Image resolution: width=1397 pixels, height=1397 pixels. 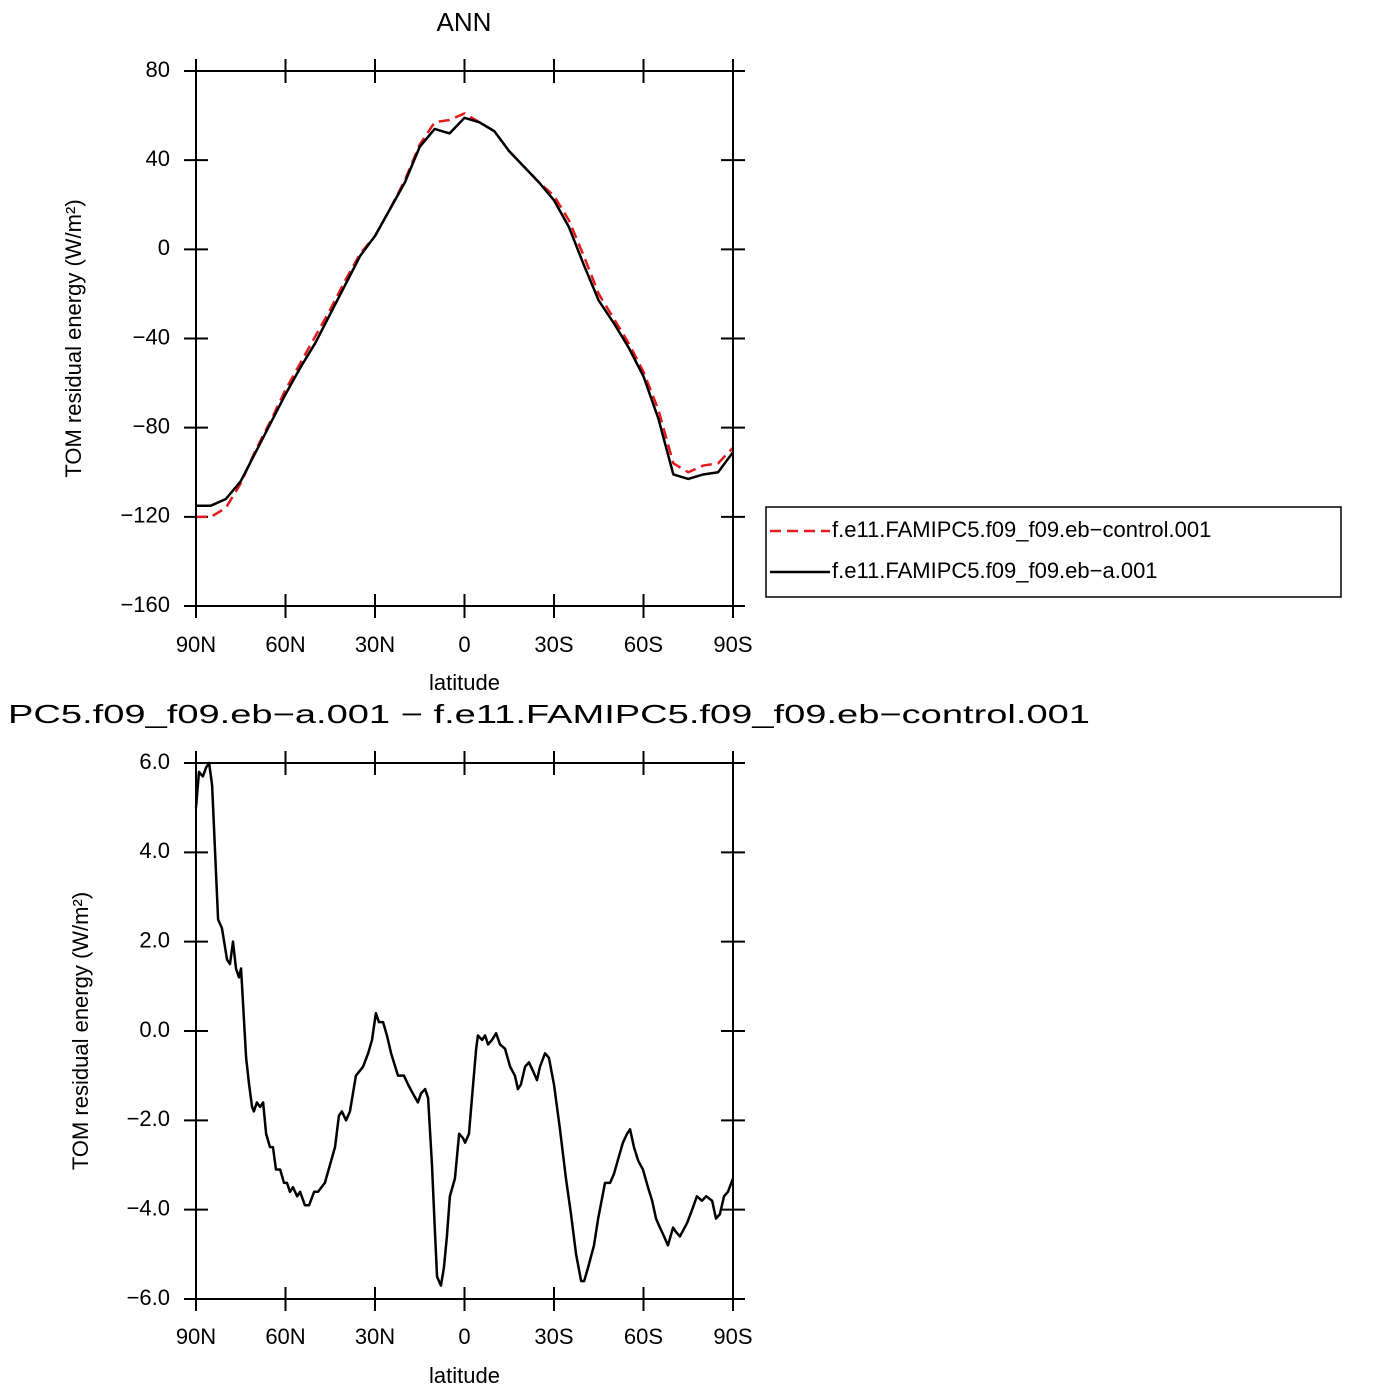 I want to click on legend-label: f.e11.FAMIPC5.f09_f09.eb−control.001, so click(x=1021, y=529).